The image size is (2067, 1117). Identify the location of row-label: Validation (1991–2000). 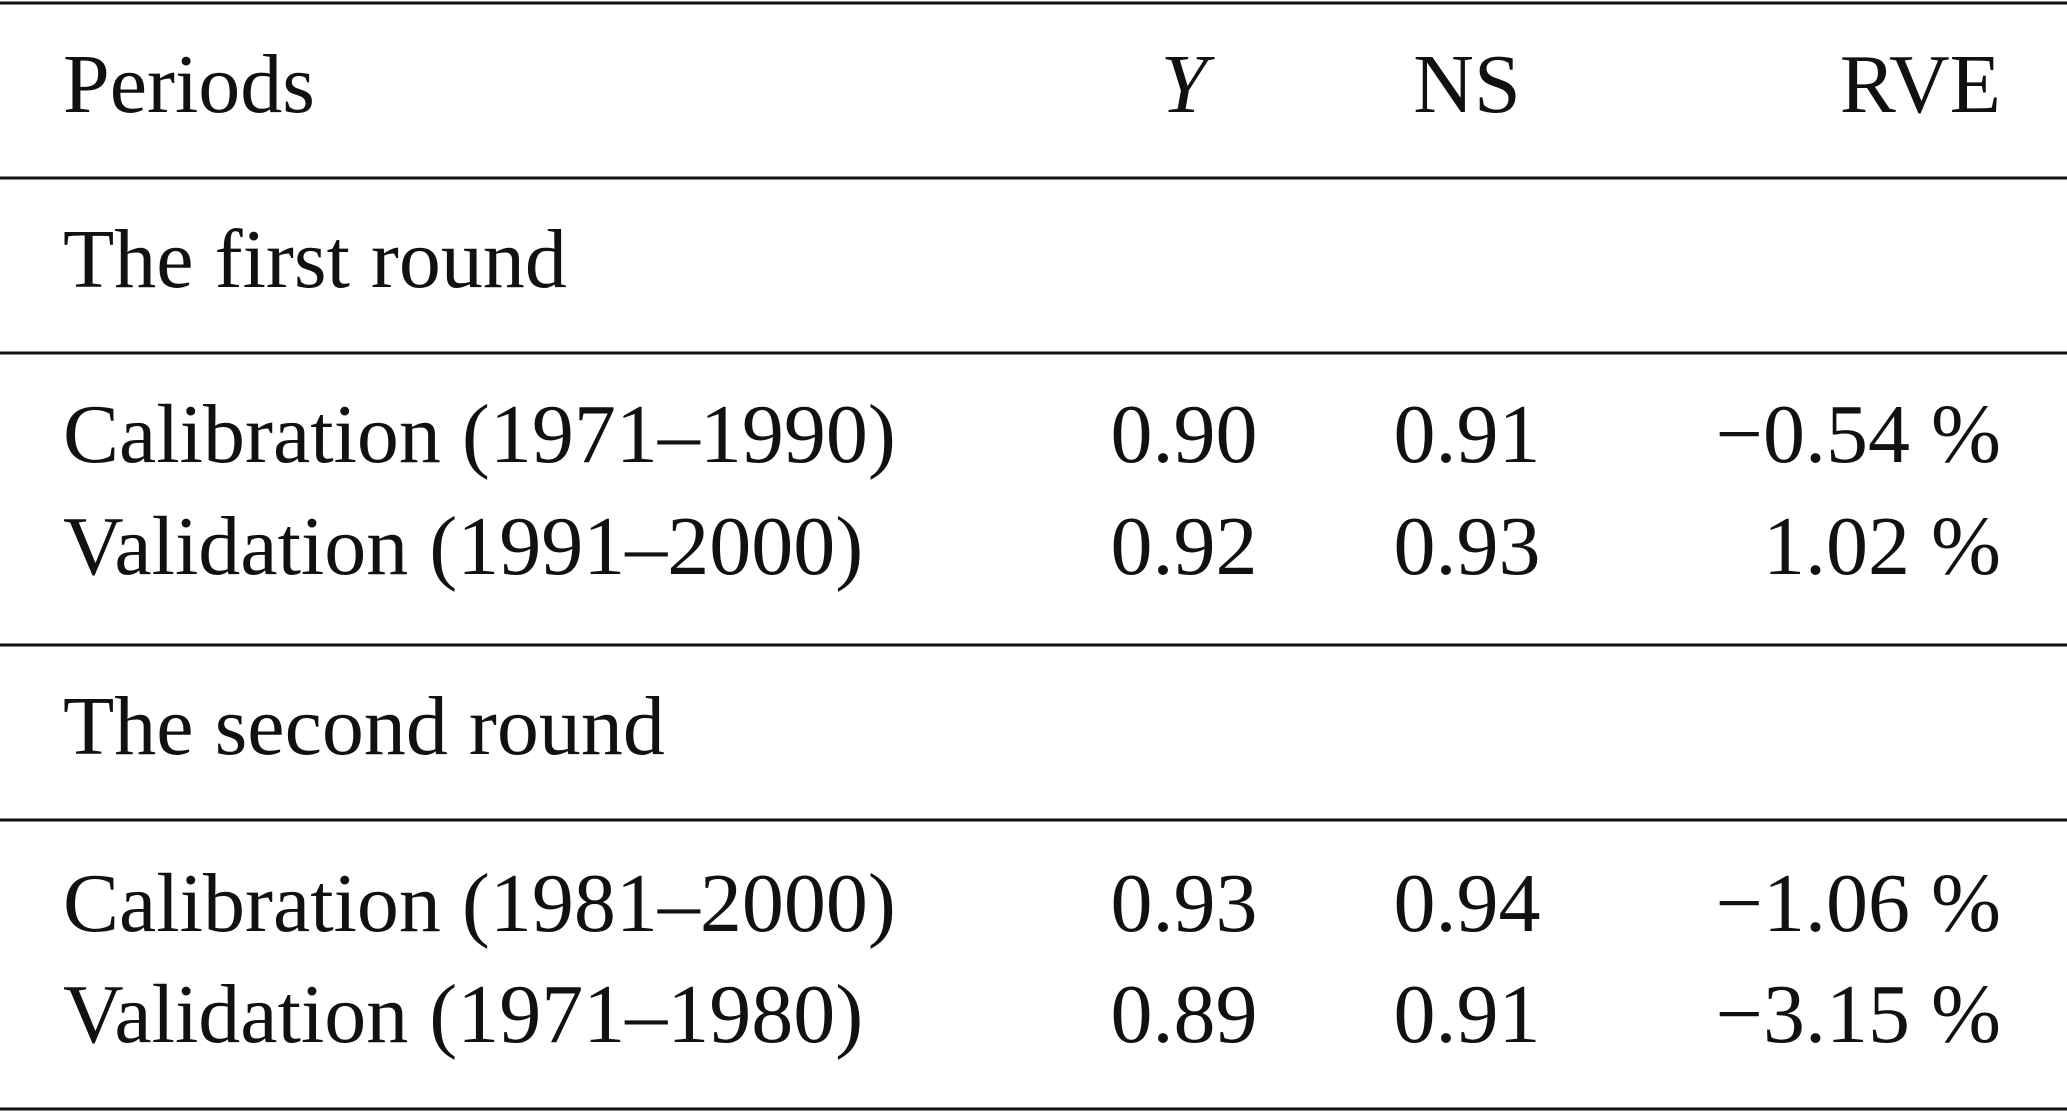
(463, 546).